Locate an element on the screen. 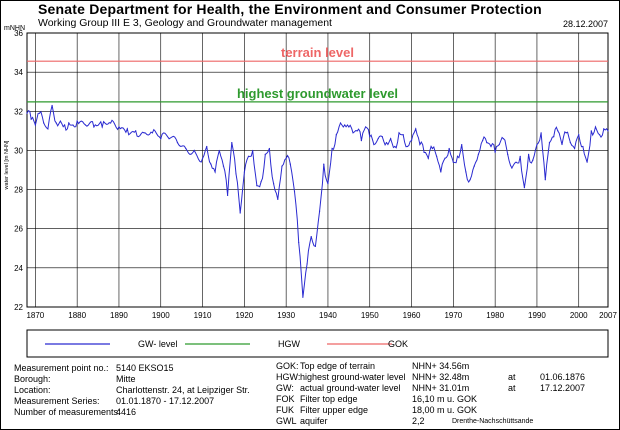 The image size is (620, 430). x-tick-label: 2000 is located at coordinates (579, 315).